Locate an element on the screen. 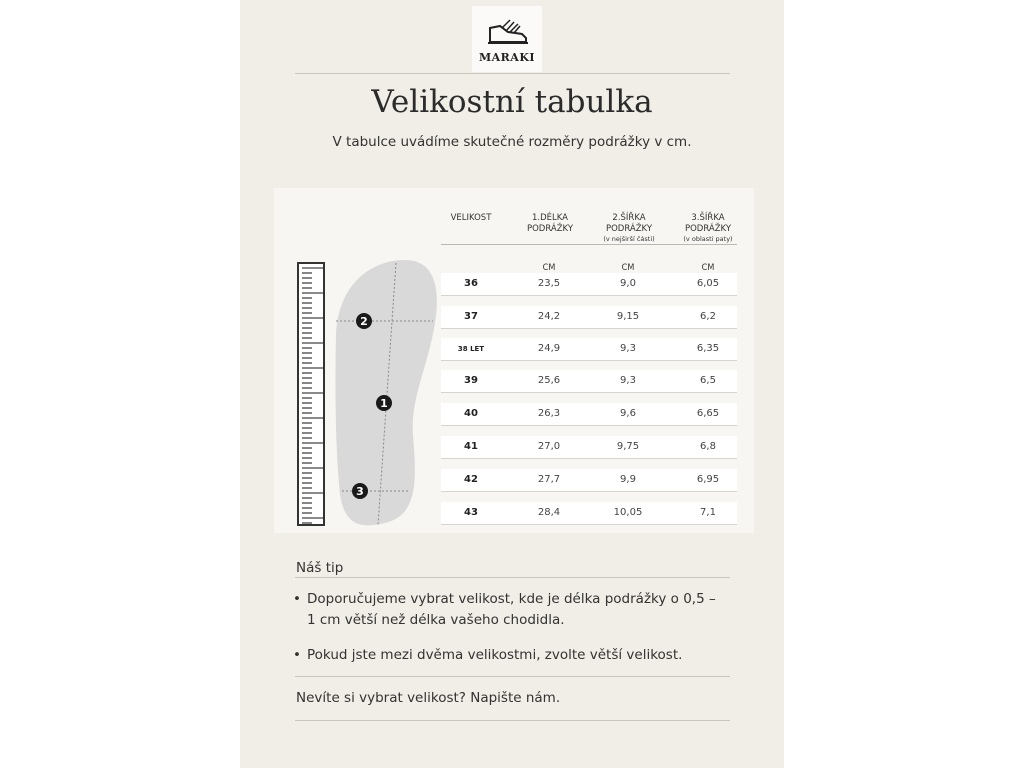 The width and height of the screenshot is (1024, 768). size-cell: 37 is located at coordinates (471, 316).